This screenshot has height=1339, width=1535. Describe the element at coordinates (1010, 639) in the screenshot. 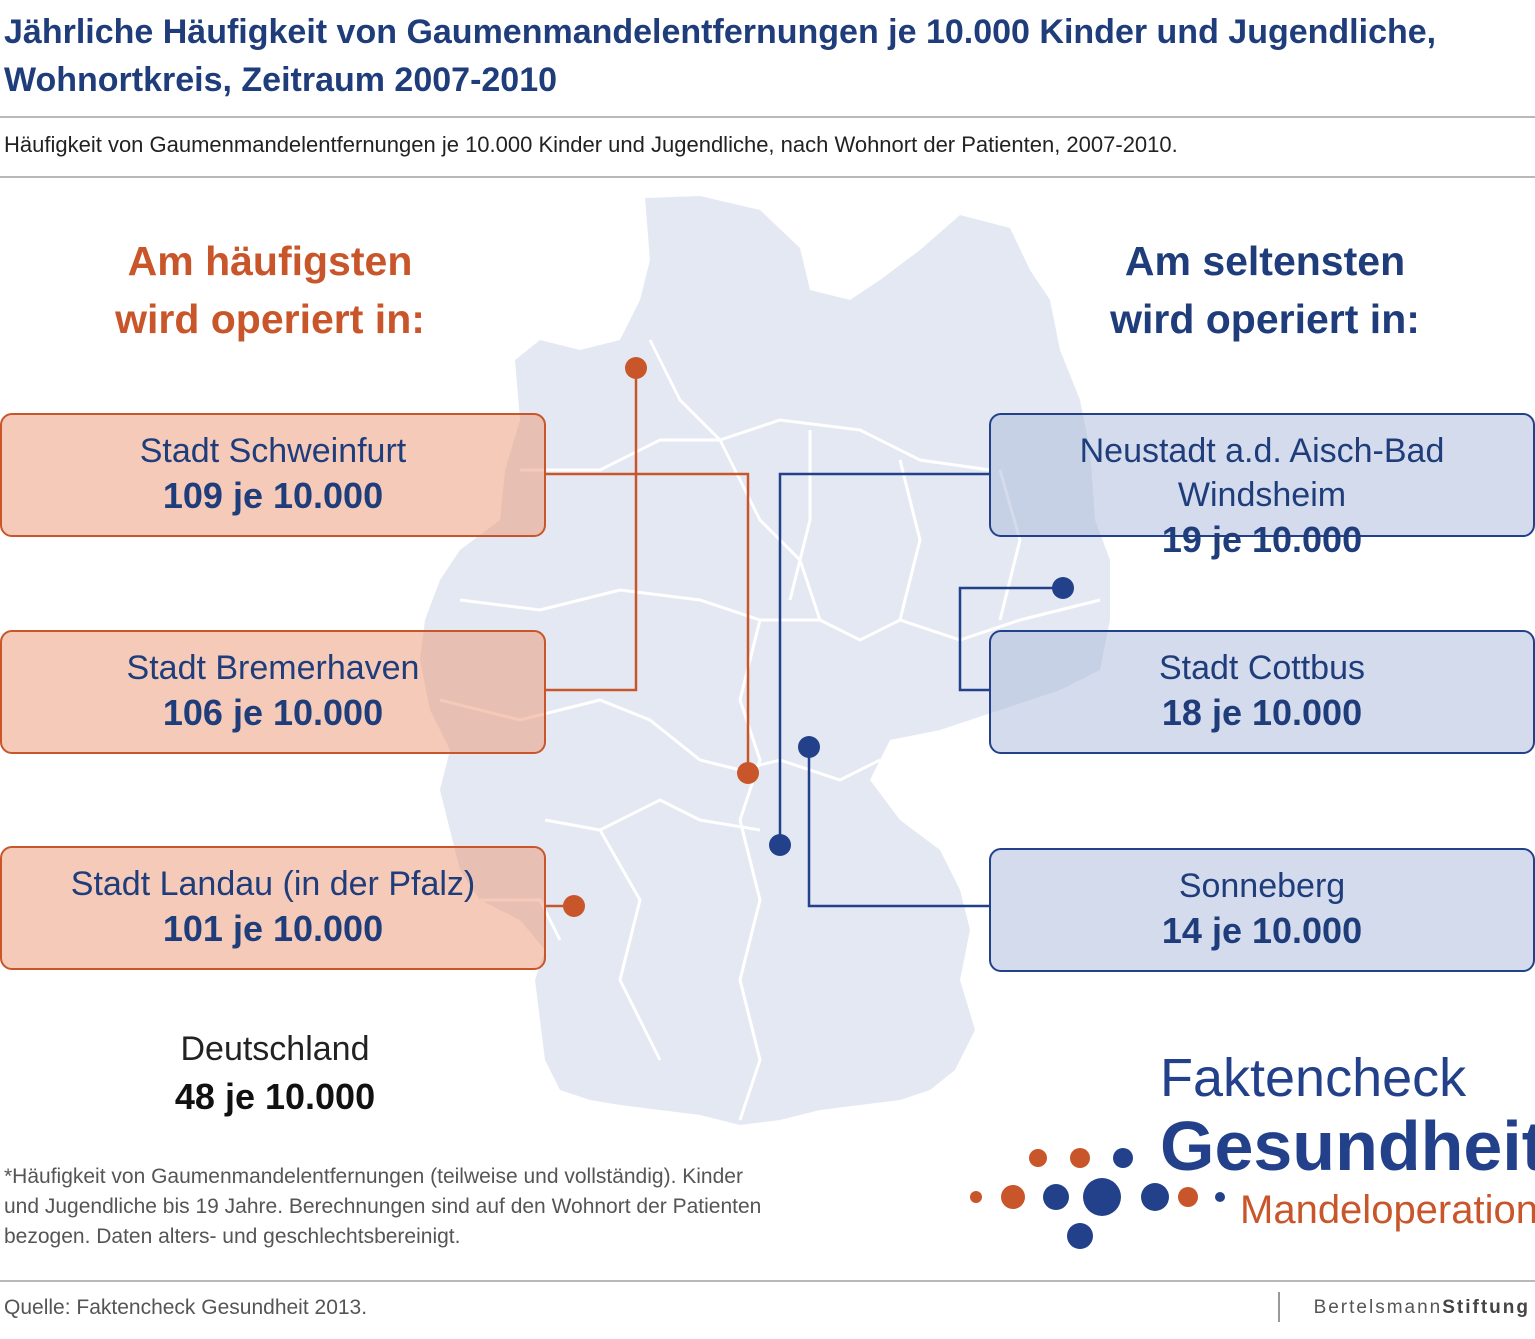

I see `connector-cottbus` at that location.